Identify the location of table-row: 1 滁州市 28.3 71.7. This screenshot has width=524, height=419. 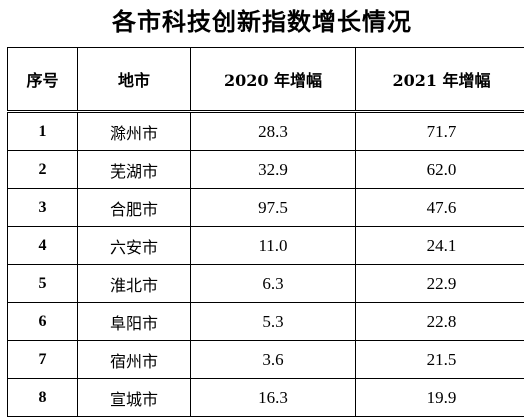
(265, 131).